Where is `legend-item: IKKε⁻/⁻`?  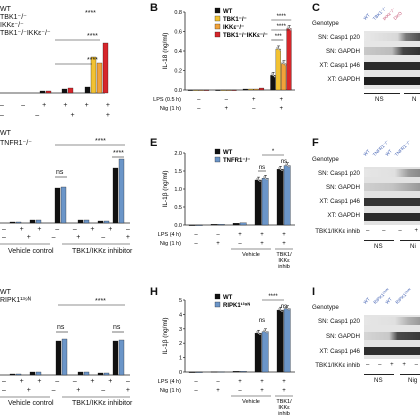
legend-item: IKKε⁻/⁻ is located at coordinates (12, 25).